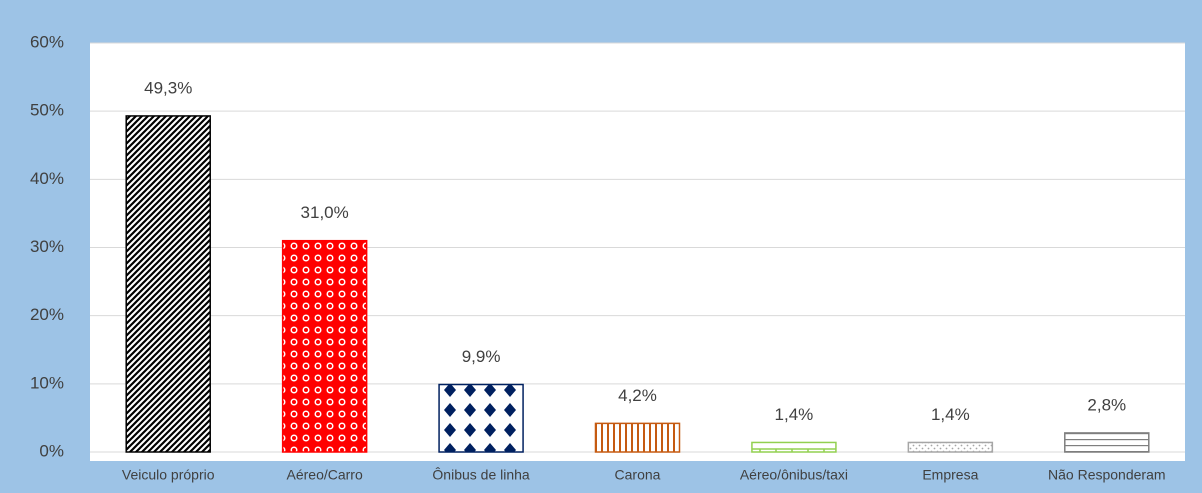 The height and width of the screenshot is (493, 1202). Describe the element at coordinates (325, 212) in the screenshot. I see `value-label: 31,0%` at that location.